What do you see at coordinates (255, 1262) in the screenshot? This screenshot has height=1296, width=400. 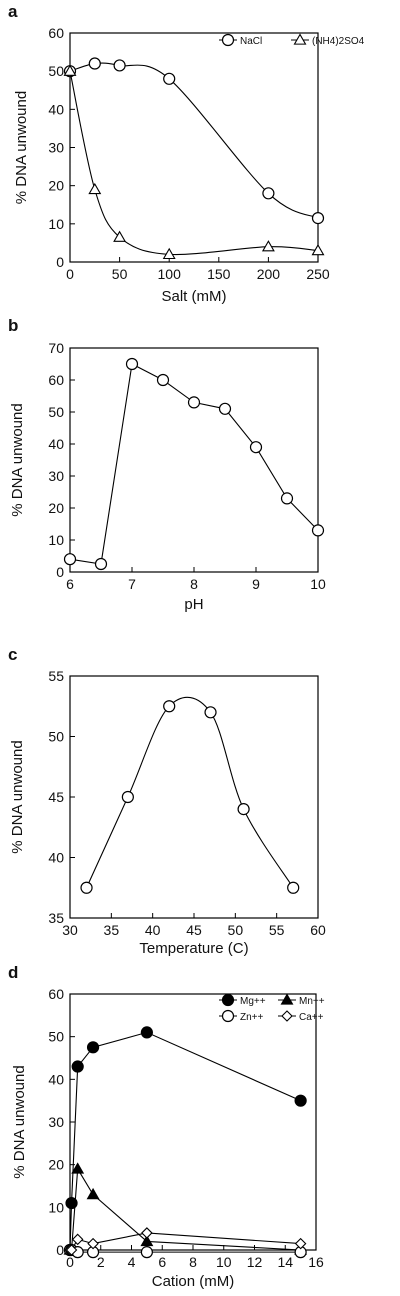 I see `x-tick-label: 12` at bounding box center [255, 1262].